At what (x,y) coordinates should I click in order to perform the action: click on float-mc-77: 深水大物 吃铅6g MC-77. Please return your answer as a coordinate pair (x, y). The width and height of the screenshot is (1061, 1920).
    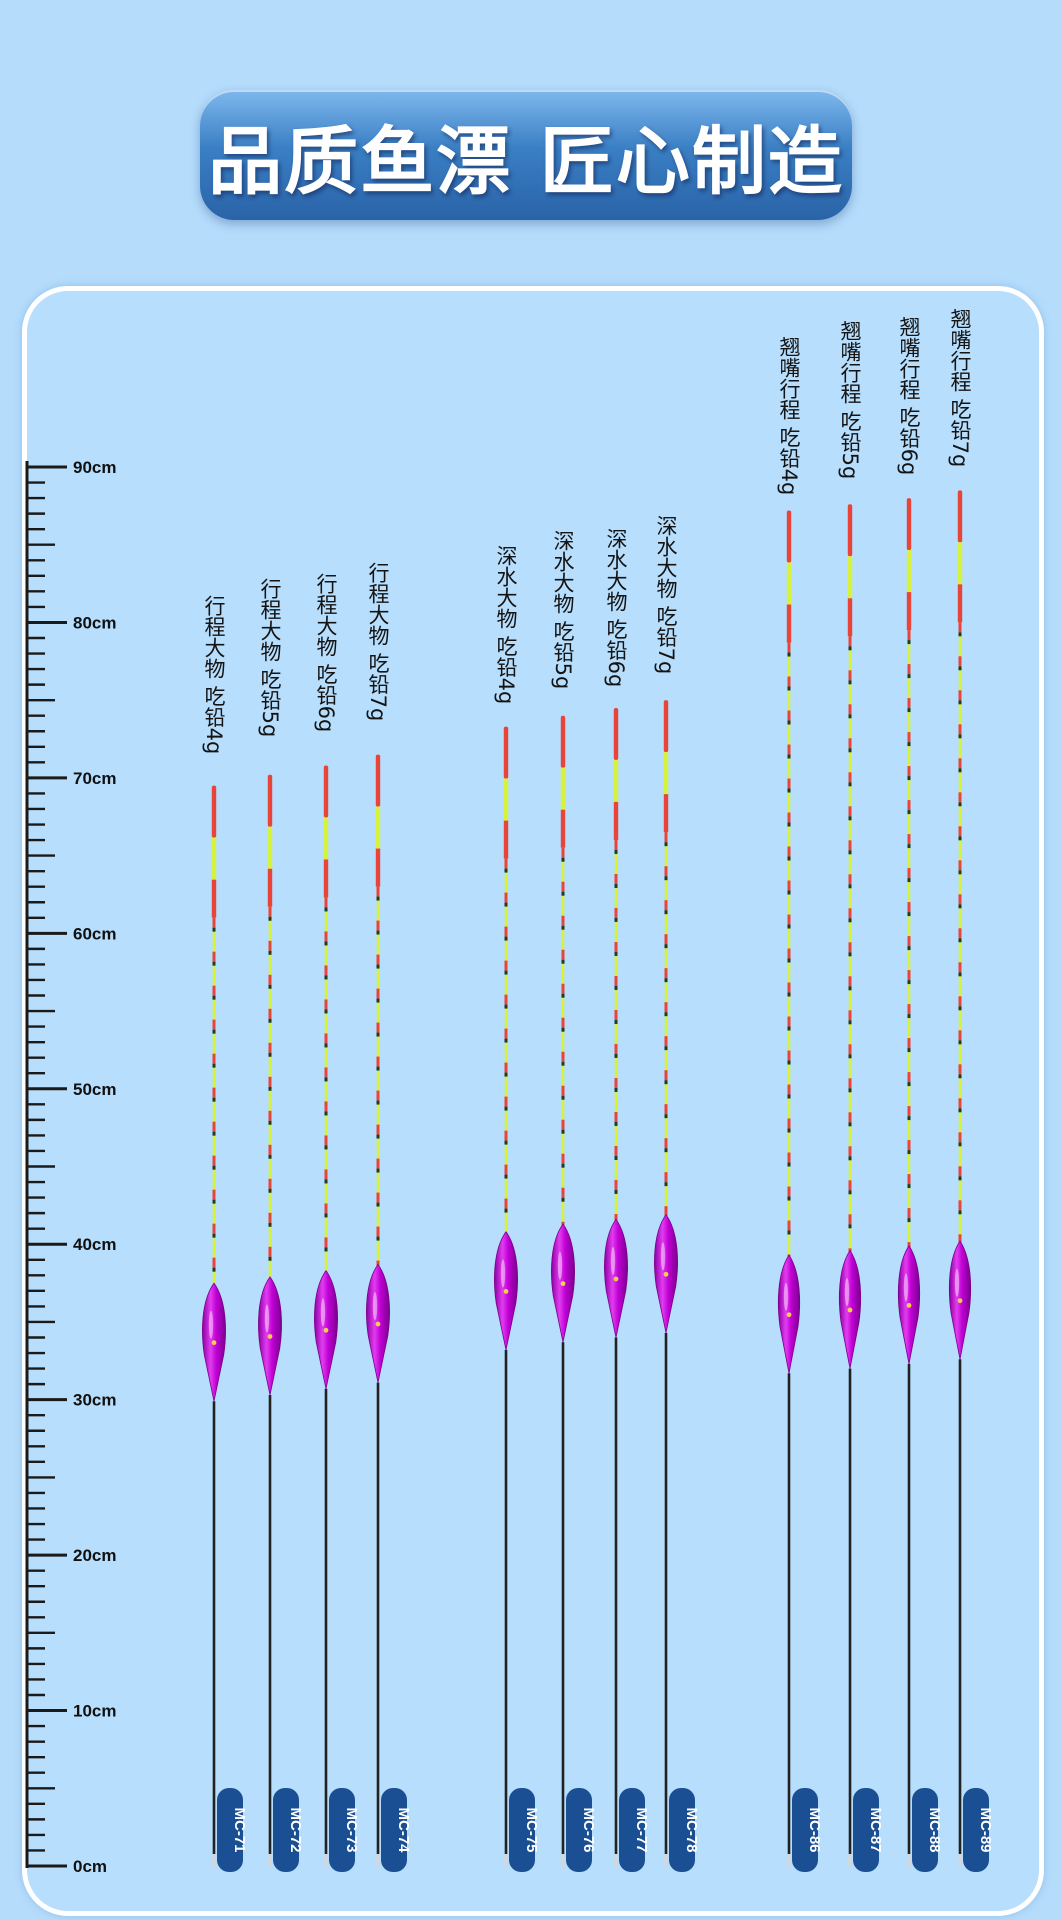
    Looking at the image, I should click on (627, 1200).